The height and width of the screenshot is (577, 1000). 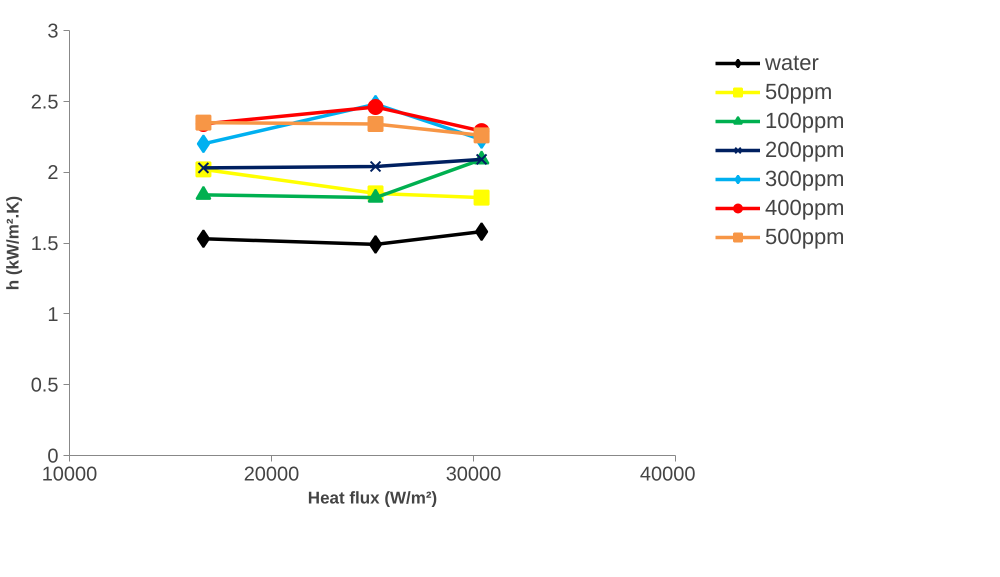 I want to click on x-tick-label: 30000, so click(x=474, y=475).